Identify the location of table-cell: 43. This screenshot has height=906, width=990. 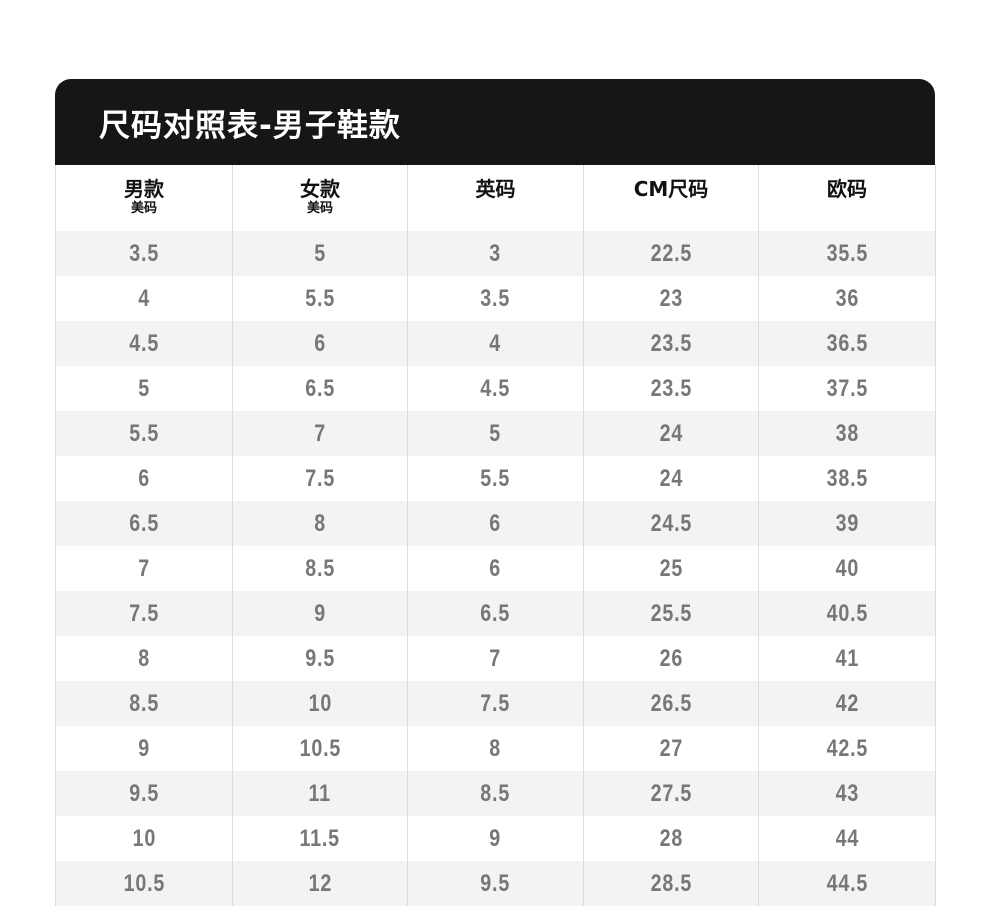
(847, 793).